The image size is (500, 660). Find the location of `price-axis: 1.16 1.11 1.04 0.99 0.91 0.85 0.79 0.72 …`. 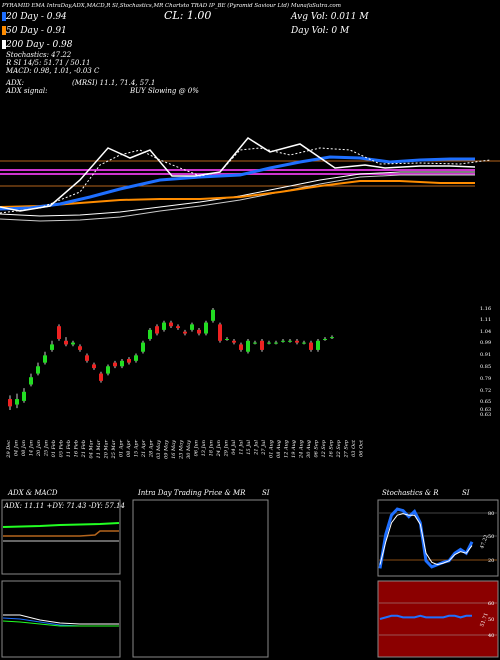

price-axis: 1.16 1.11 1.04 0.99 0.91 0.85 0.79 0.72 … is located at coordinates (485, 362).